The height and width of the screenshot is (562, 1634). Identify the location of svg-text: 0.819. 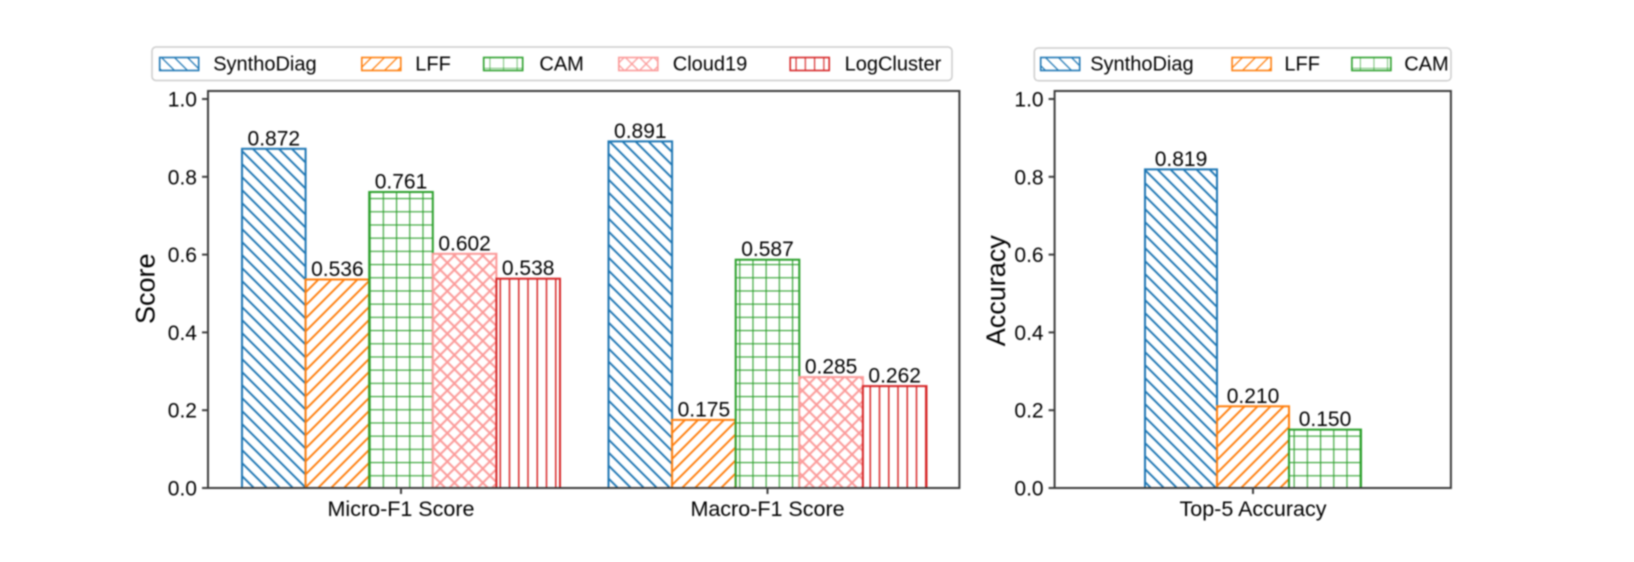
(1181, 159).